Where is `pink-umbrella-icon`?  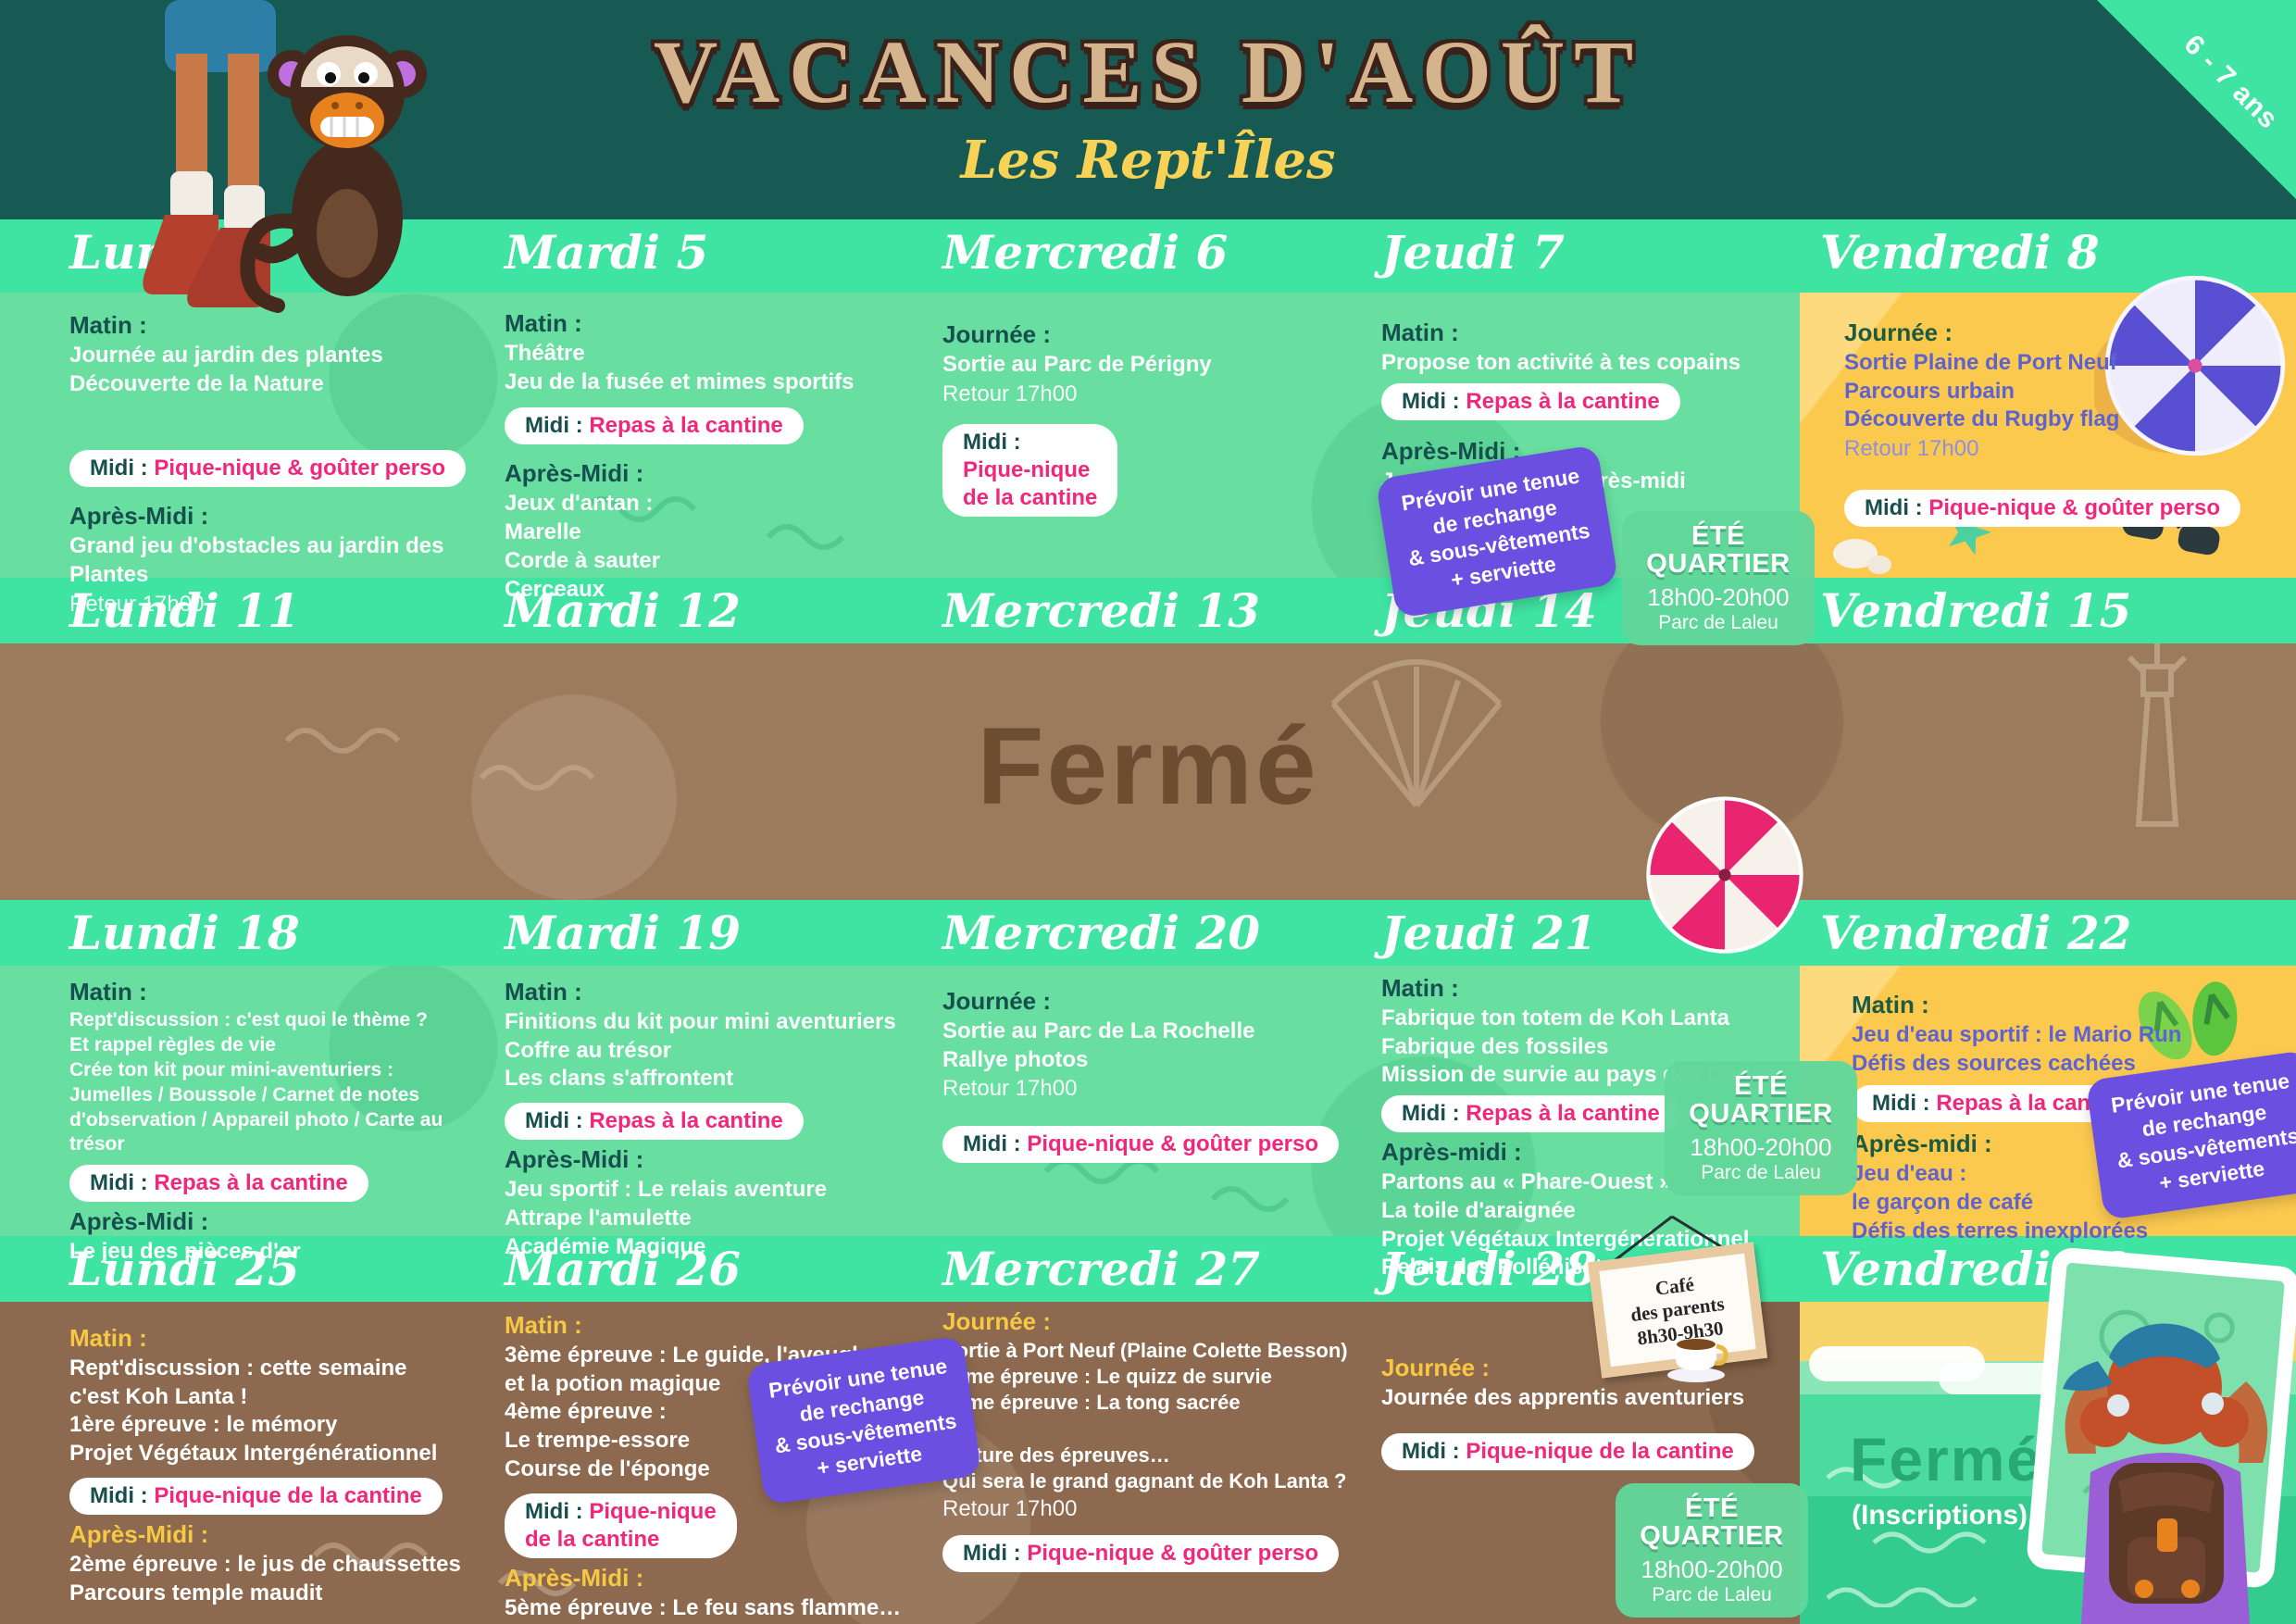
pink-umbrella-icon is located at coordinates (1724, 875).